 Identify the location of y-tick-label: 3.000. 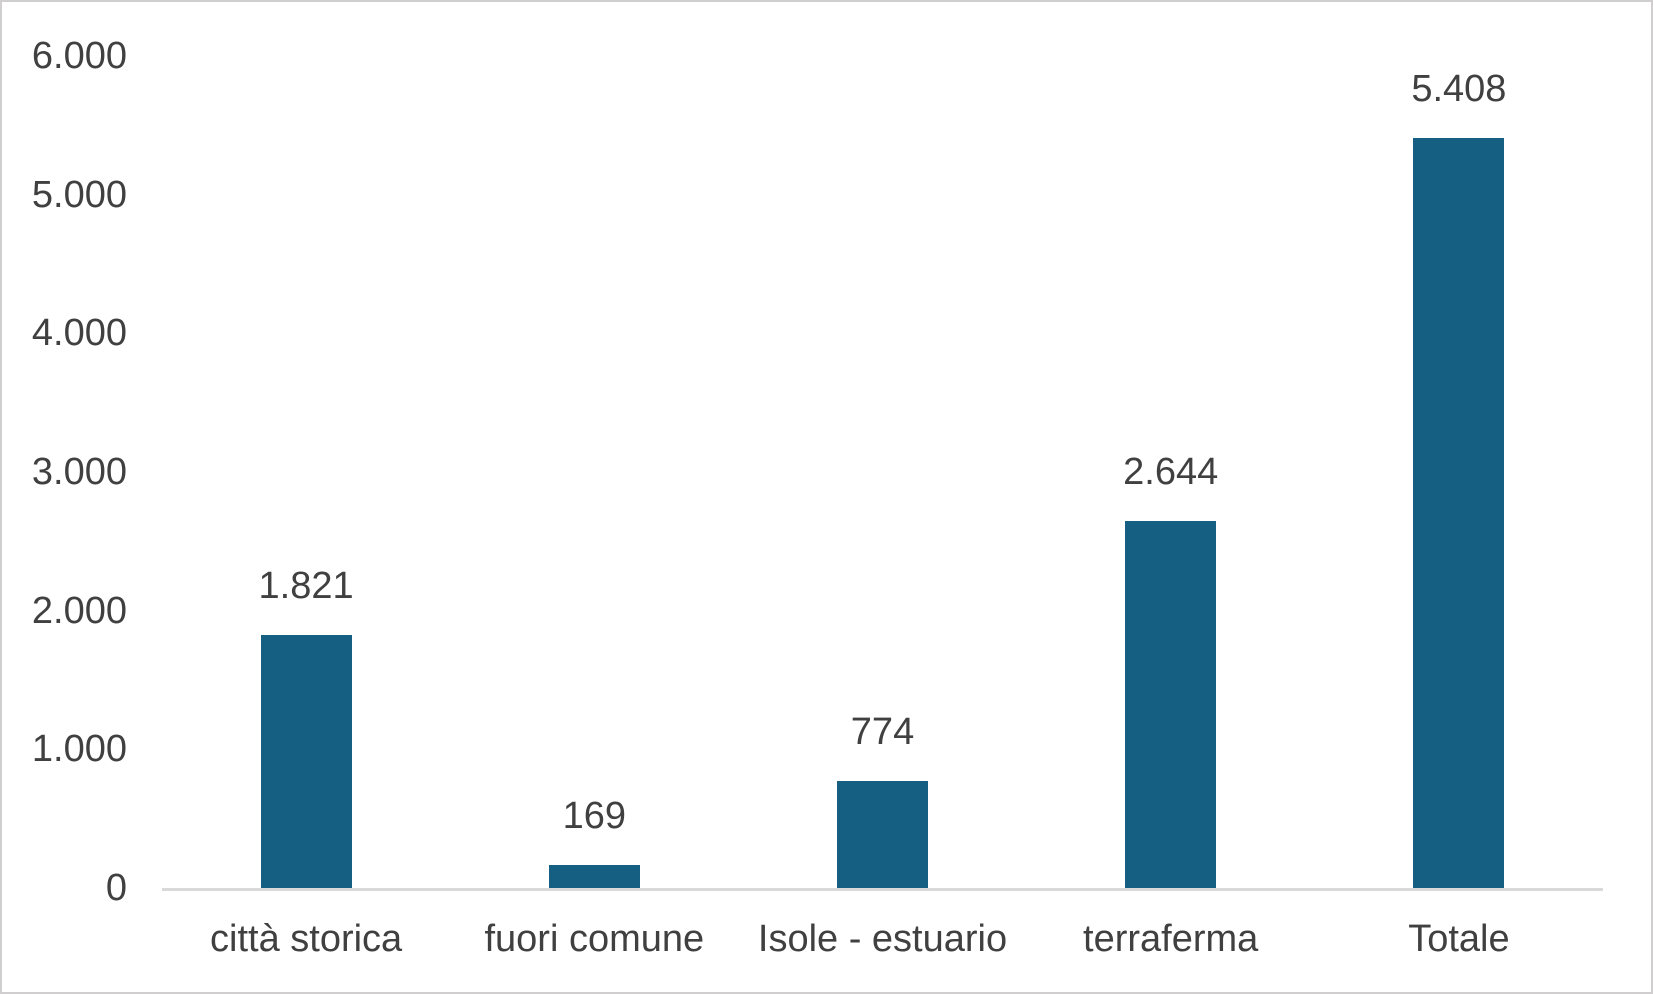
(79, 472).